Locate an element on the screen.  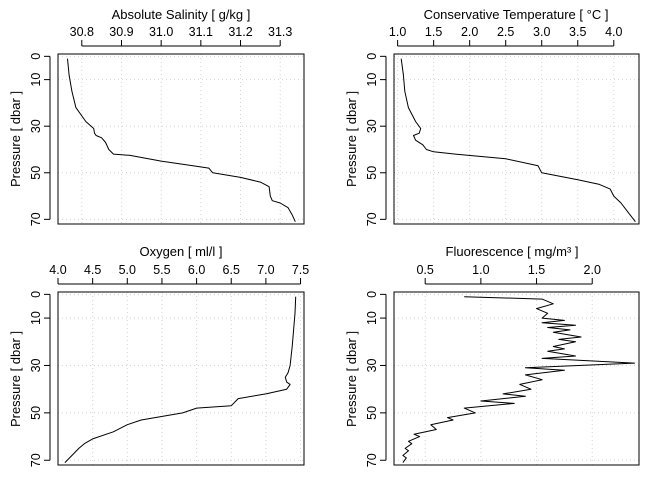
x-tick-label: 0.5 is located at coordinates (424, 270).